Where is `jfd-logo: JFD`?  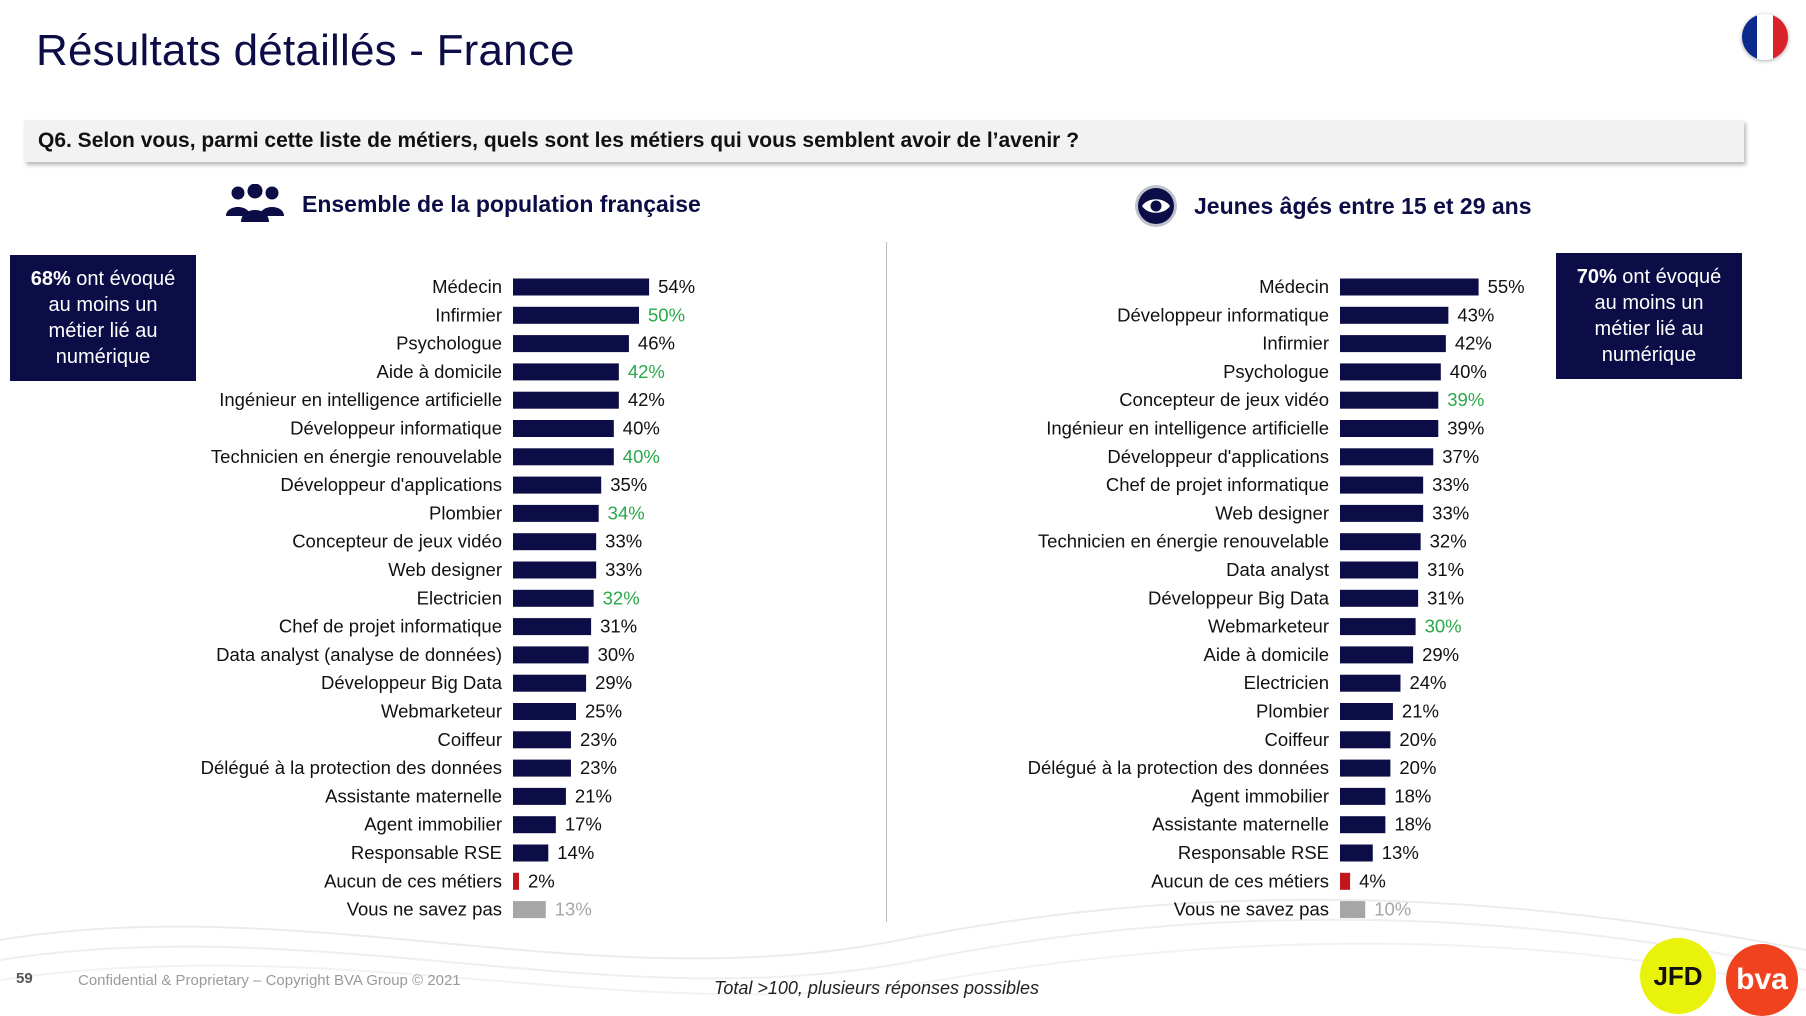 jfd-logo: JFD is located at coordinates (1678, 976).